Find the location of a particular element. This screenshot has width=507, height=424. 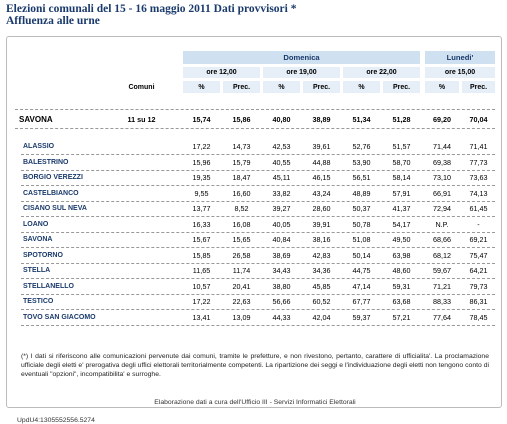

turnout-value: 50,14 is located at coordinates (361, 255).